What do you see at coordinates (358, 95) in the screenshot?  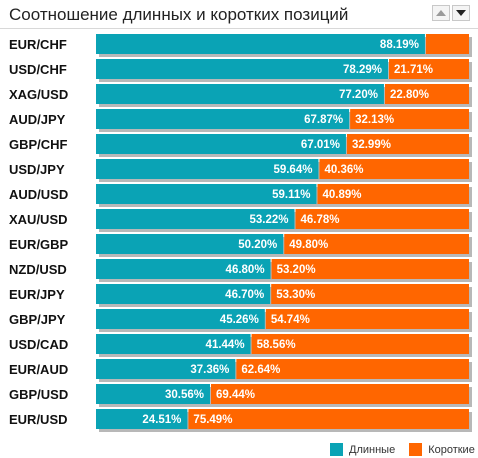 I see `value-label-long: 77.20%` at bounding box center [358, 95].